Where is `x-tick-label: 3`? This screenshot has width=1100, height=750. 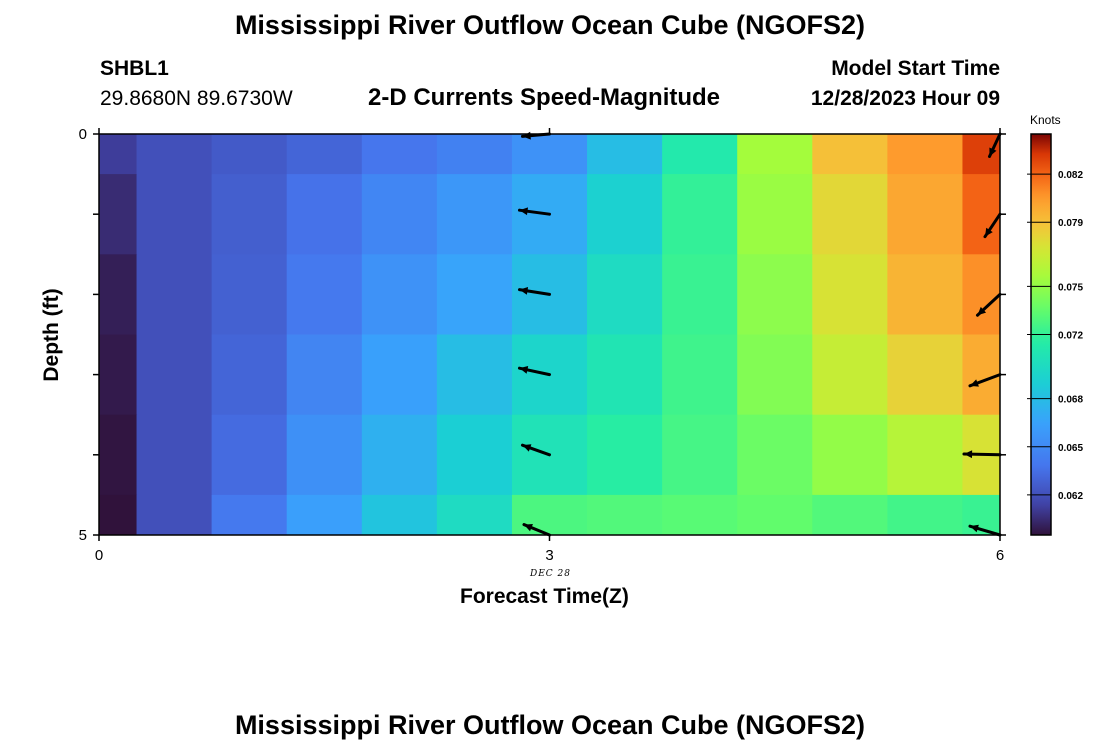 x-tick-label: 3 is located at coordinates (549, 555).